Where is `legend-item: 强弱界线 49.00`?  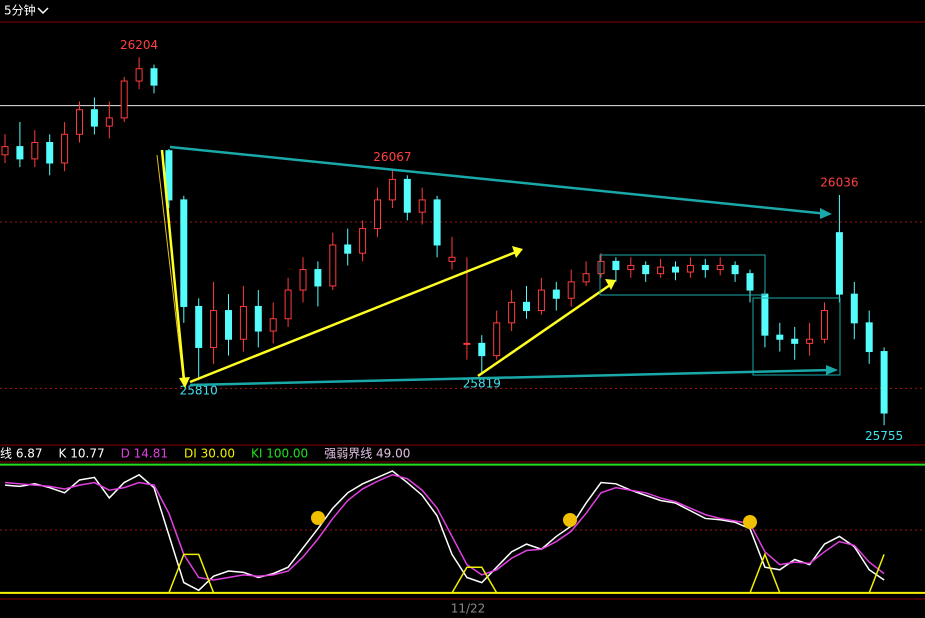
legend-item: 强弱界线 49.00 is located at coordinates (367, 454).